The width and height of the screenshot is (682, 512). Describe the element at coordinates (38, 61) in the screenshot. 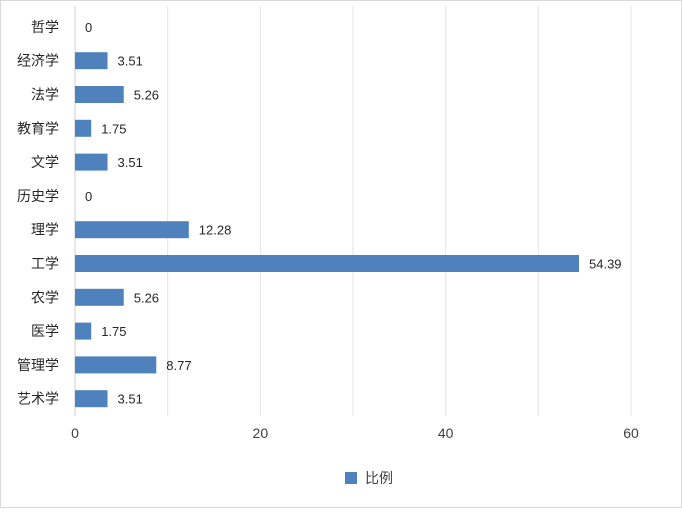

I see `category-label: 经济学` at that location.